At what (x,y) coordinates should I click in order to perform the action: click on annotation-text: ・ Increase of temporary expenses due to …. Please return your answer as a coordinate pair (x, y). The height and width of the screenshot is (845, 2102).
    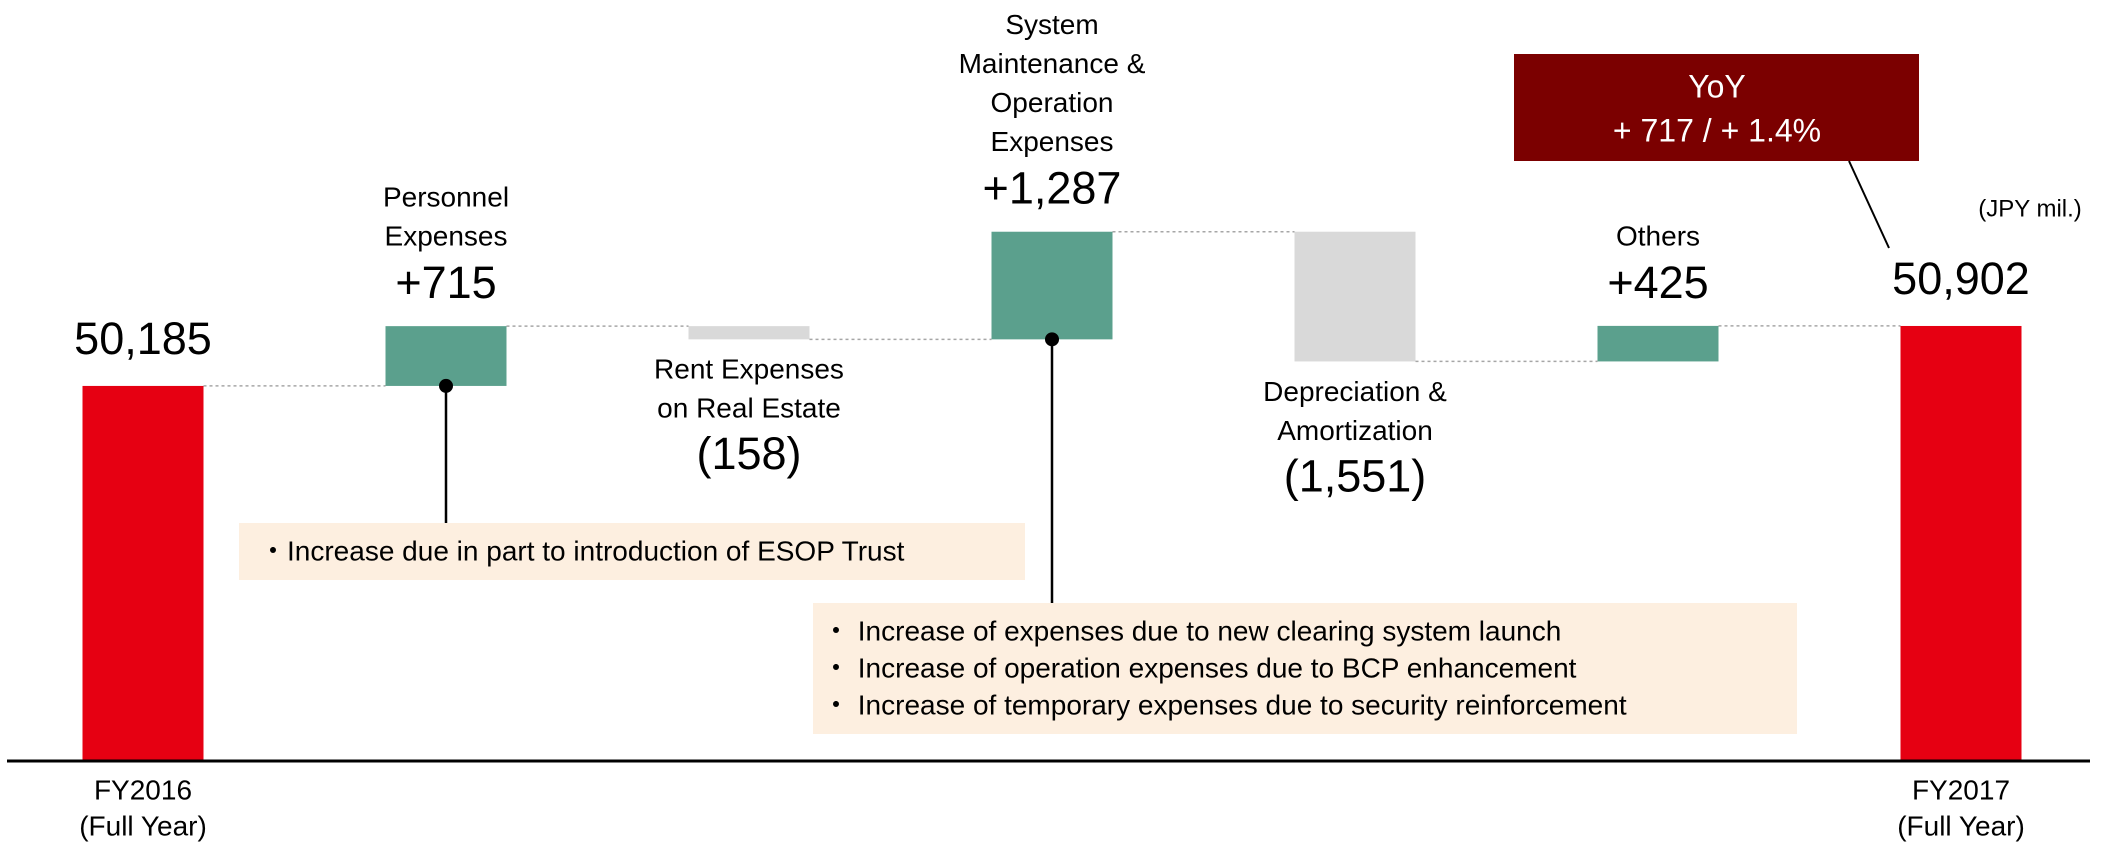
    Looking at the image, I should click on (1224, 704).